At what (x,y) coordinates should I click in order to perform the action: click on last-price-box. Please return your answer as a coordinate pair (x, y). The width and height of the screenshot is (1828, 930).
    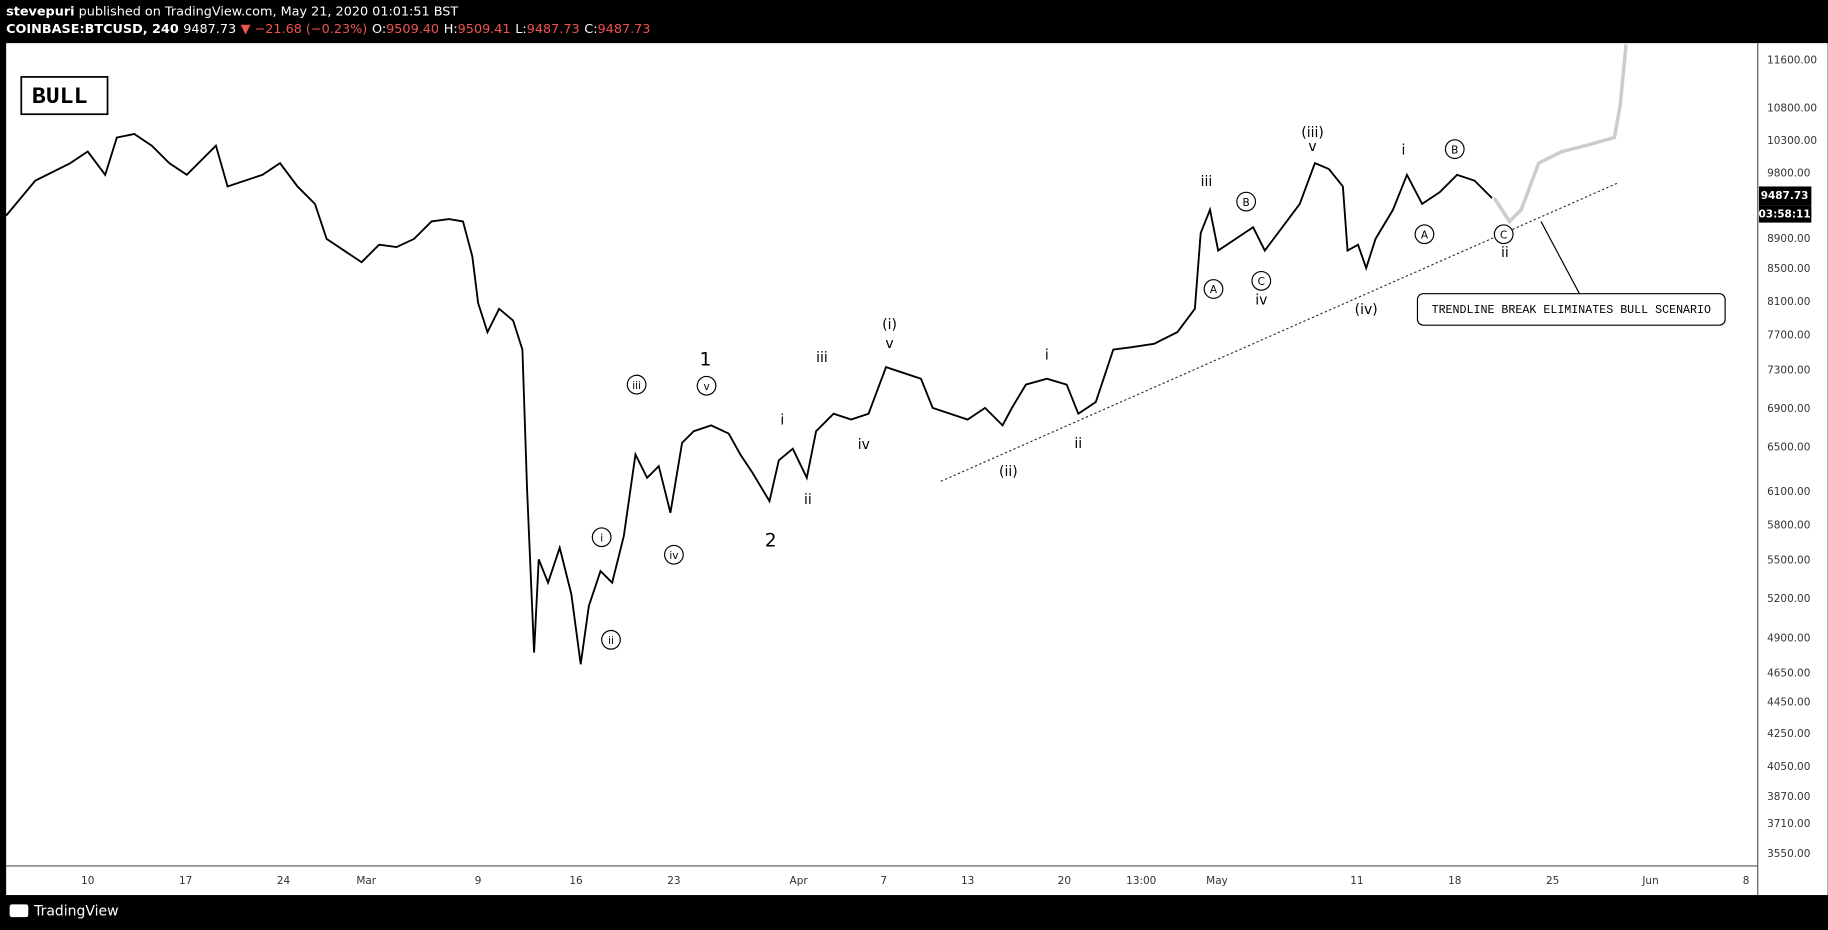
    Looking at the image, I should click on (1785, 196).